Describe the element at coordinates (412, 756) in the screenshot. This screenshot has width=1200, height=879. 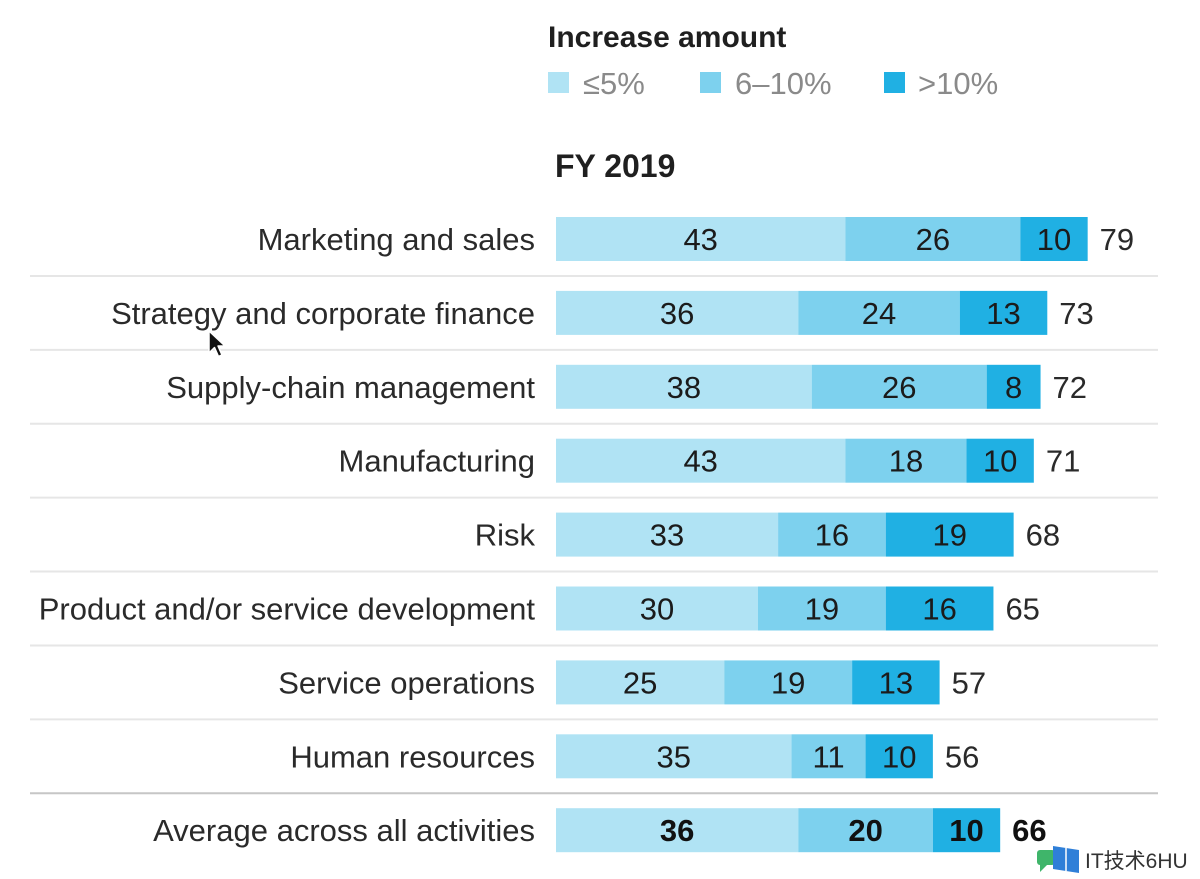
I see `category-label: Human resources` at that location.